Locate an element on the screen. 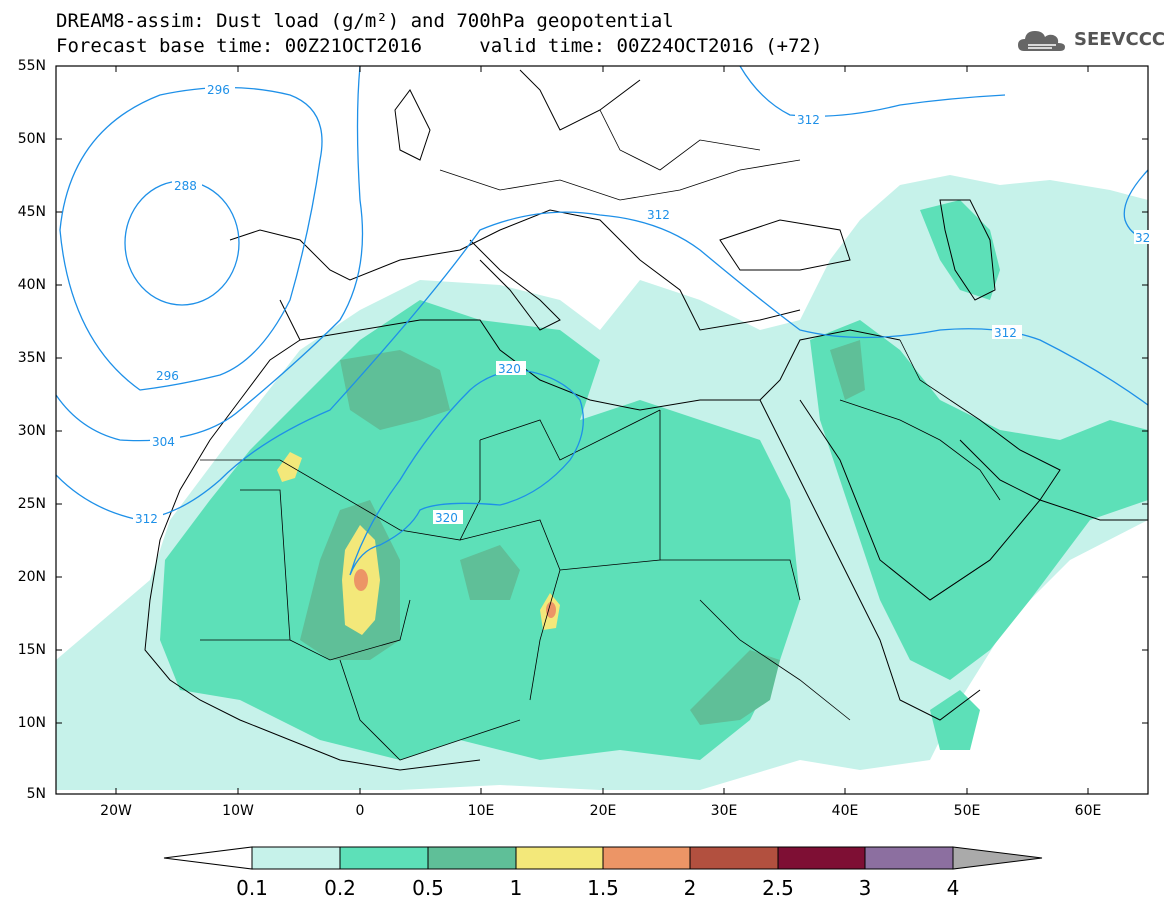 This screenshot has height=907, width=1165. colorbar-left-arrow is located at coordinates (208, 858).